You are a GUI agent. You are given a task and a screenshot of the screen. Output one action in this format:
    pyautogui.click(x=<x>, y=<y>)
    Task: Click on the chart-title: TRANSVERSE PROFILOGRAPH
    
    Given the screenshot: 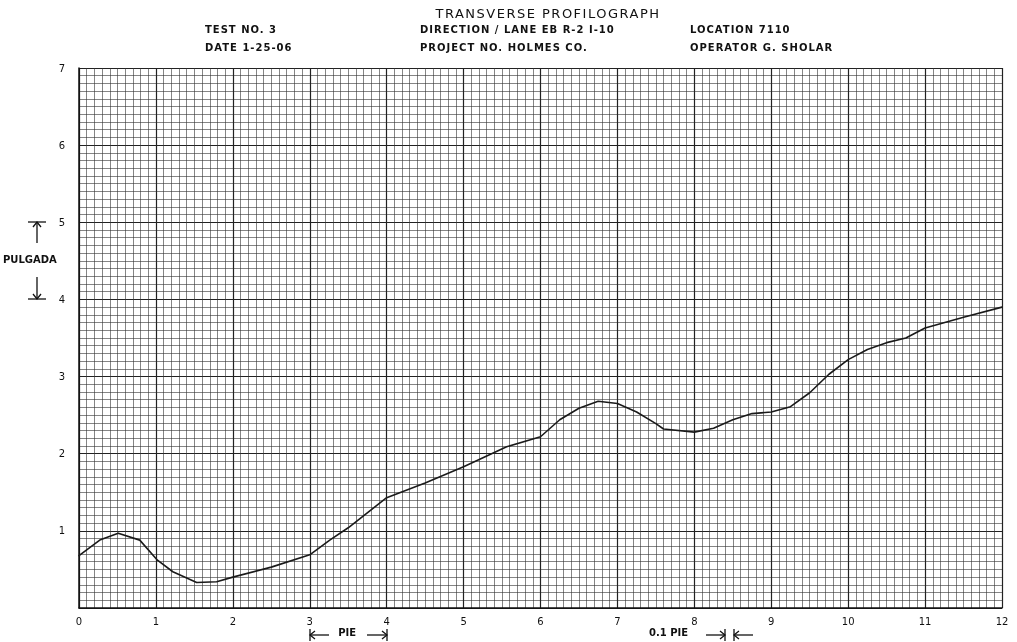 What is the action you would take?
    pyautogui.click(x=548, y=13)
    